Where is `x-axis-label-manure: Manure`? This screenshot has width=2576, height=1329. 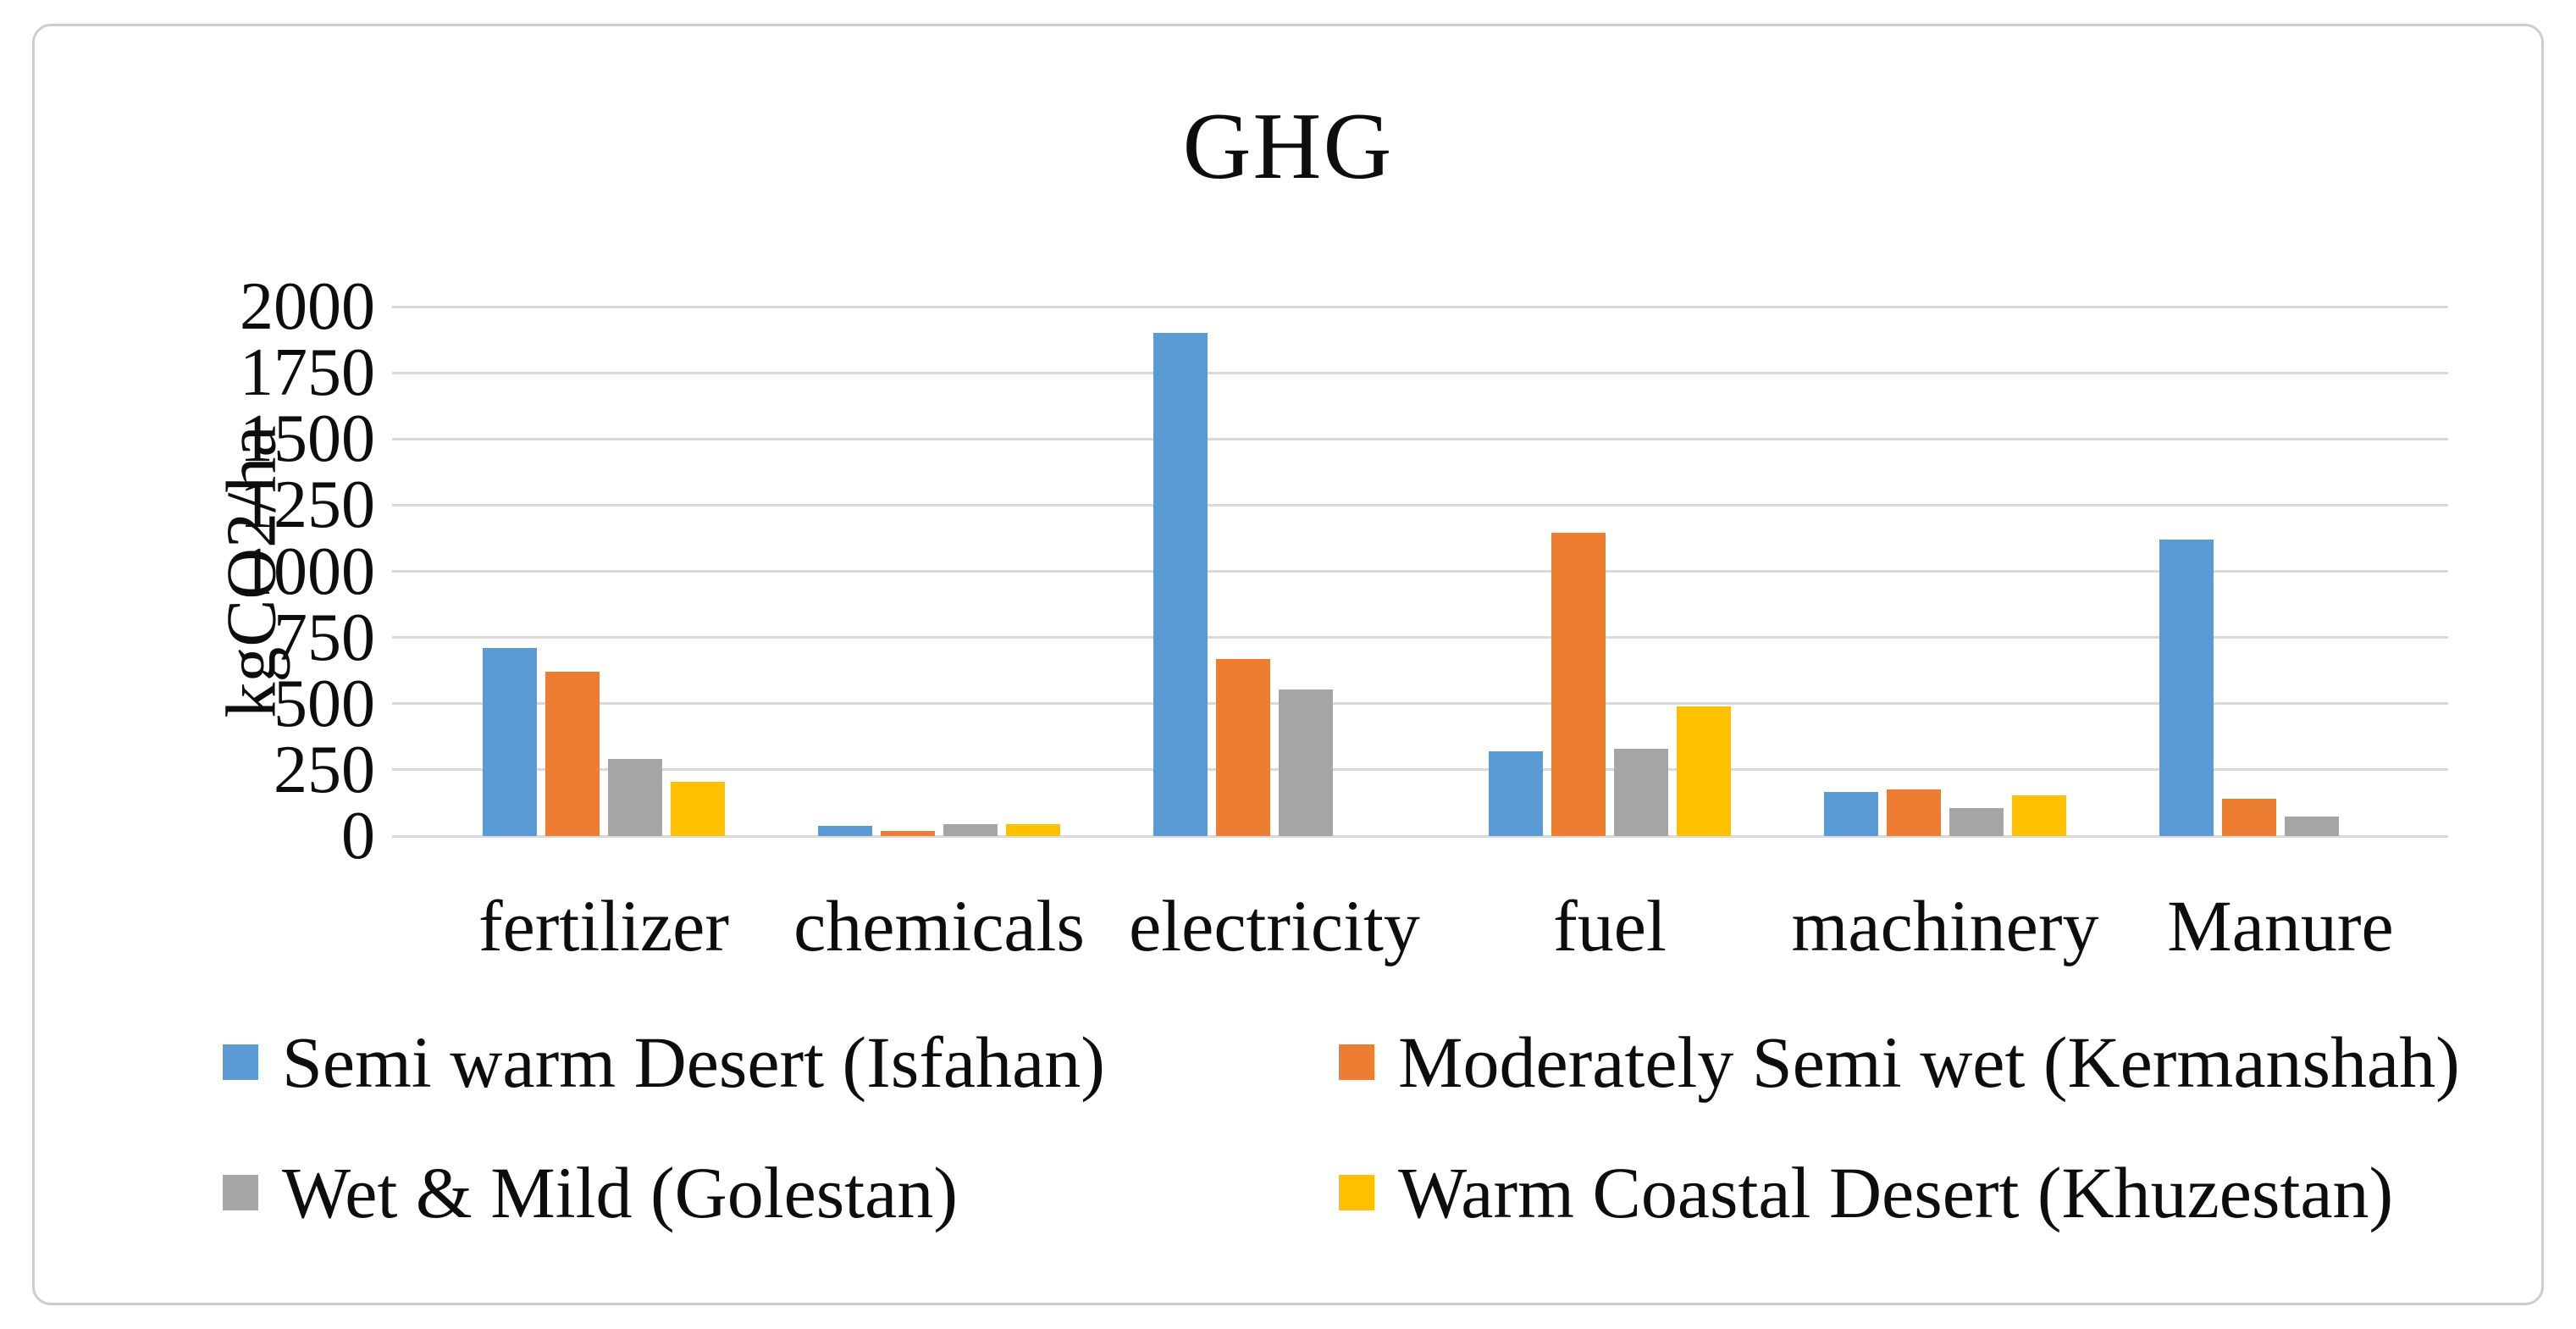 x-axis-label-manure: Manure is located at coordinates (2280, 925).